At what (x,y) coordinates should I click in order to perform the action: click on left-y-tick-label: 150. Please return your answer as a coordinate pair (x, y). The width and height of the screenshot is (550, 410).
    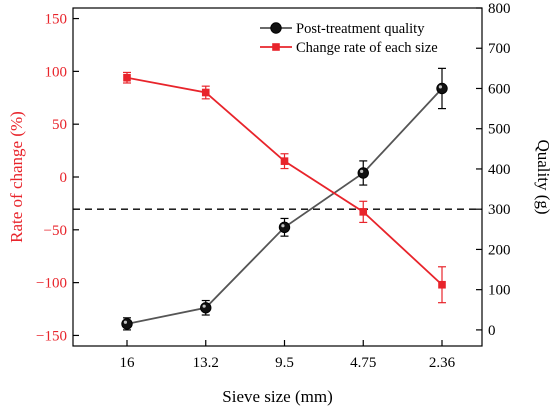
    Looking at the image, I should click on (56, 20).